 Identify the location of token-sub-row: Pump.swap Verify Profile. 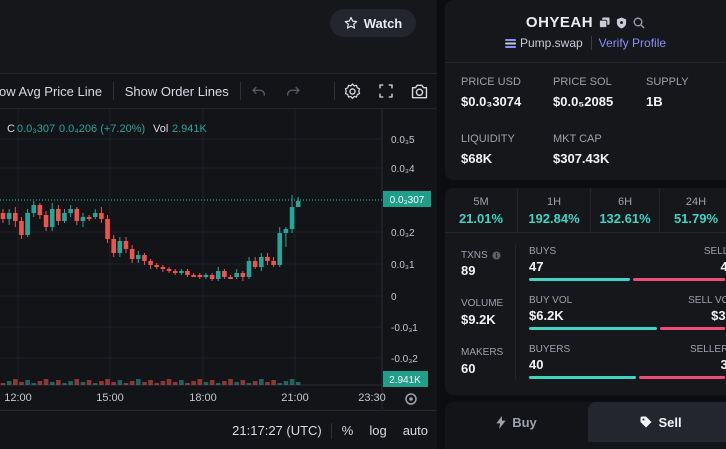
(585, 43).